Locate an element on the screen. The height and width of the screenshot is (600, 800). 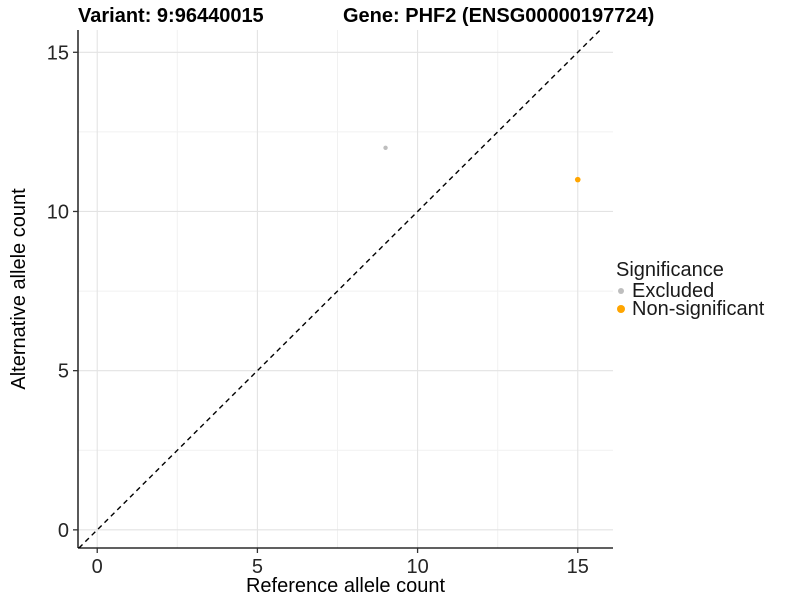
legend-title: Significance is located at coordinates (670, 270).